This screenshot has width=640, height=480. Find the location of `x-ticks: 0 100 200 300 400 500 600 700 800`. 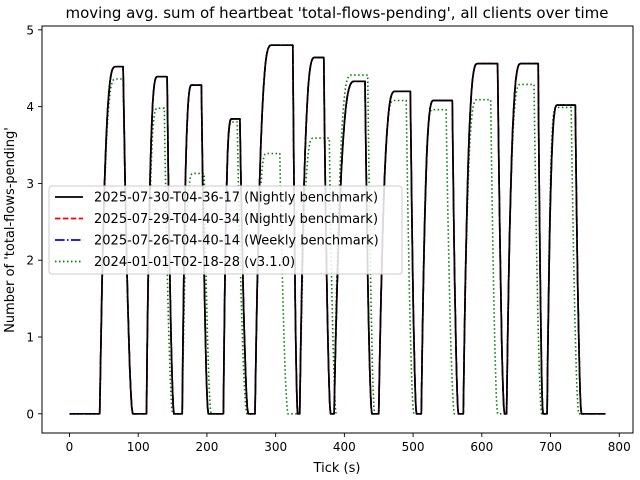

x-ticks: 0 100 200 300 400 500 600 700 800 is located at coordinates (348, 443).